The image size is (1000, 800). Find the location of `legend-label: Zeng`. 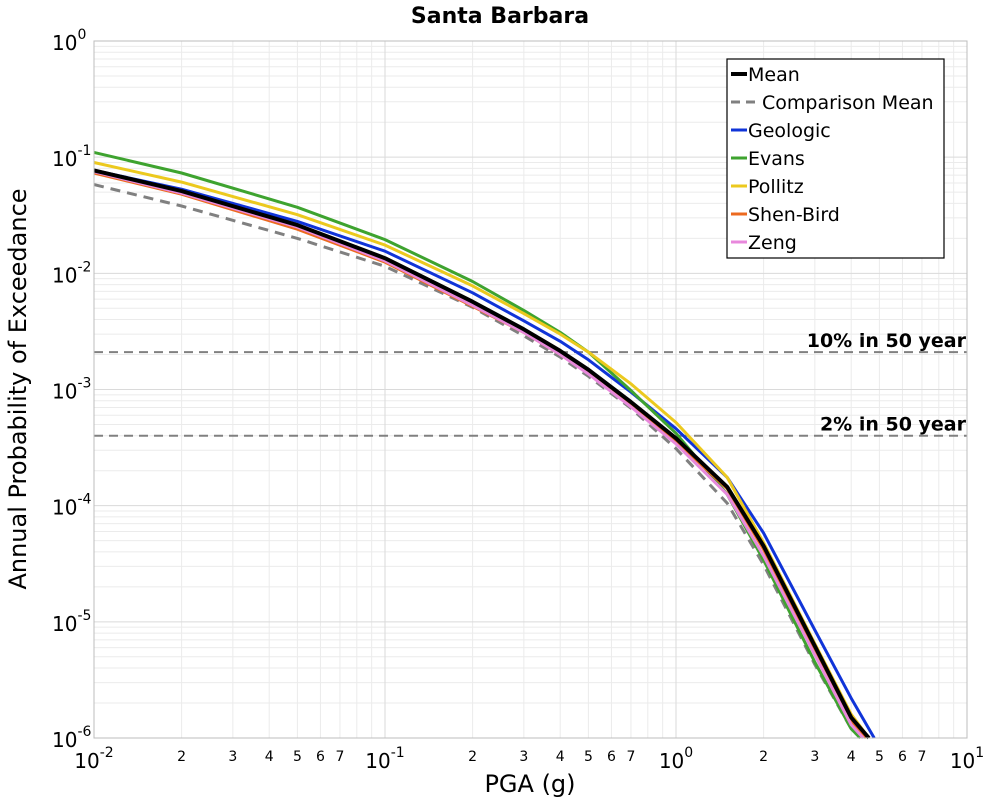

legend-label: Zeng is located at coordinates (772, 243).